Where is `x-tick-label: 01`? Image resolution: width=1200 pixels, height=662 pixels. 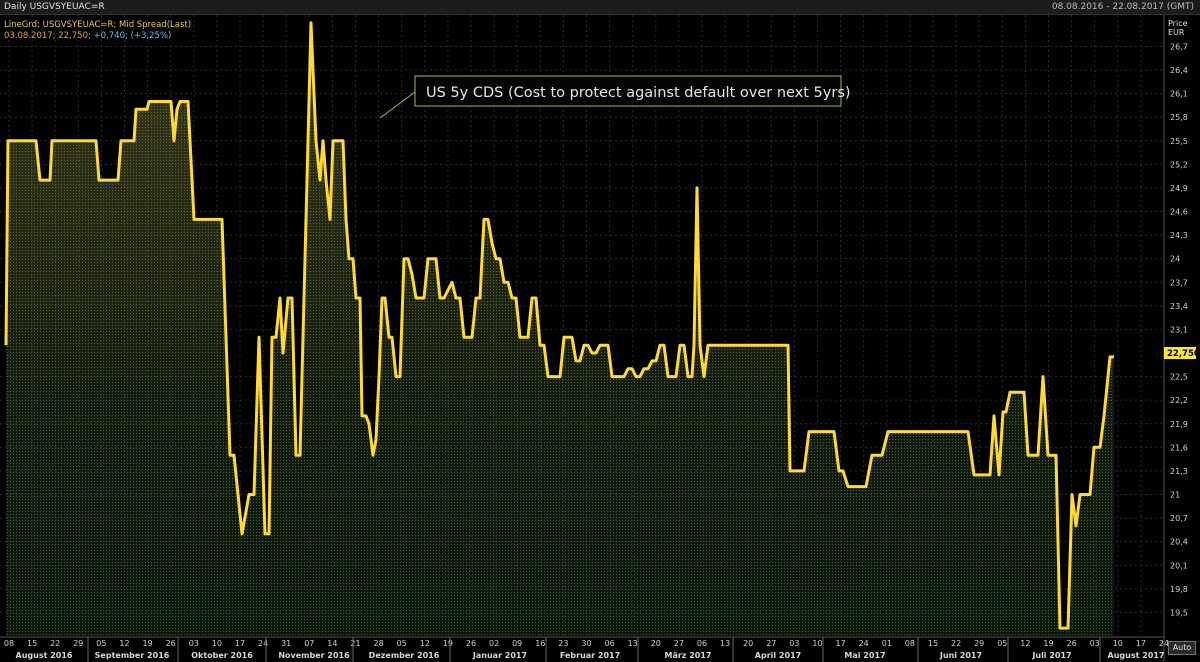
x-tick-label: 01 is located at coordinates (887, 643).